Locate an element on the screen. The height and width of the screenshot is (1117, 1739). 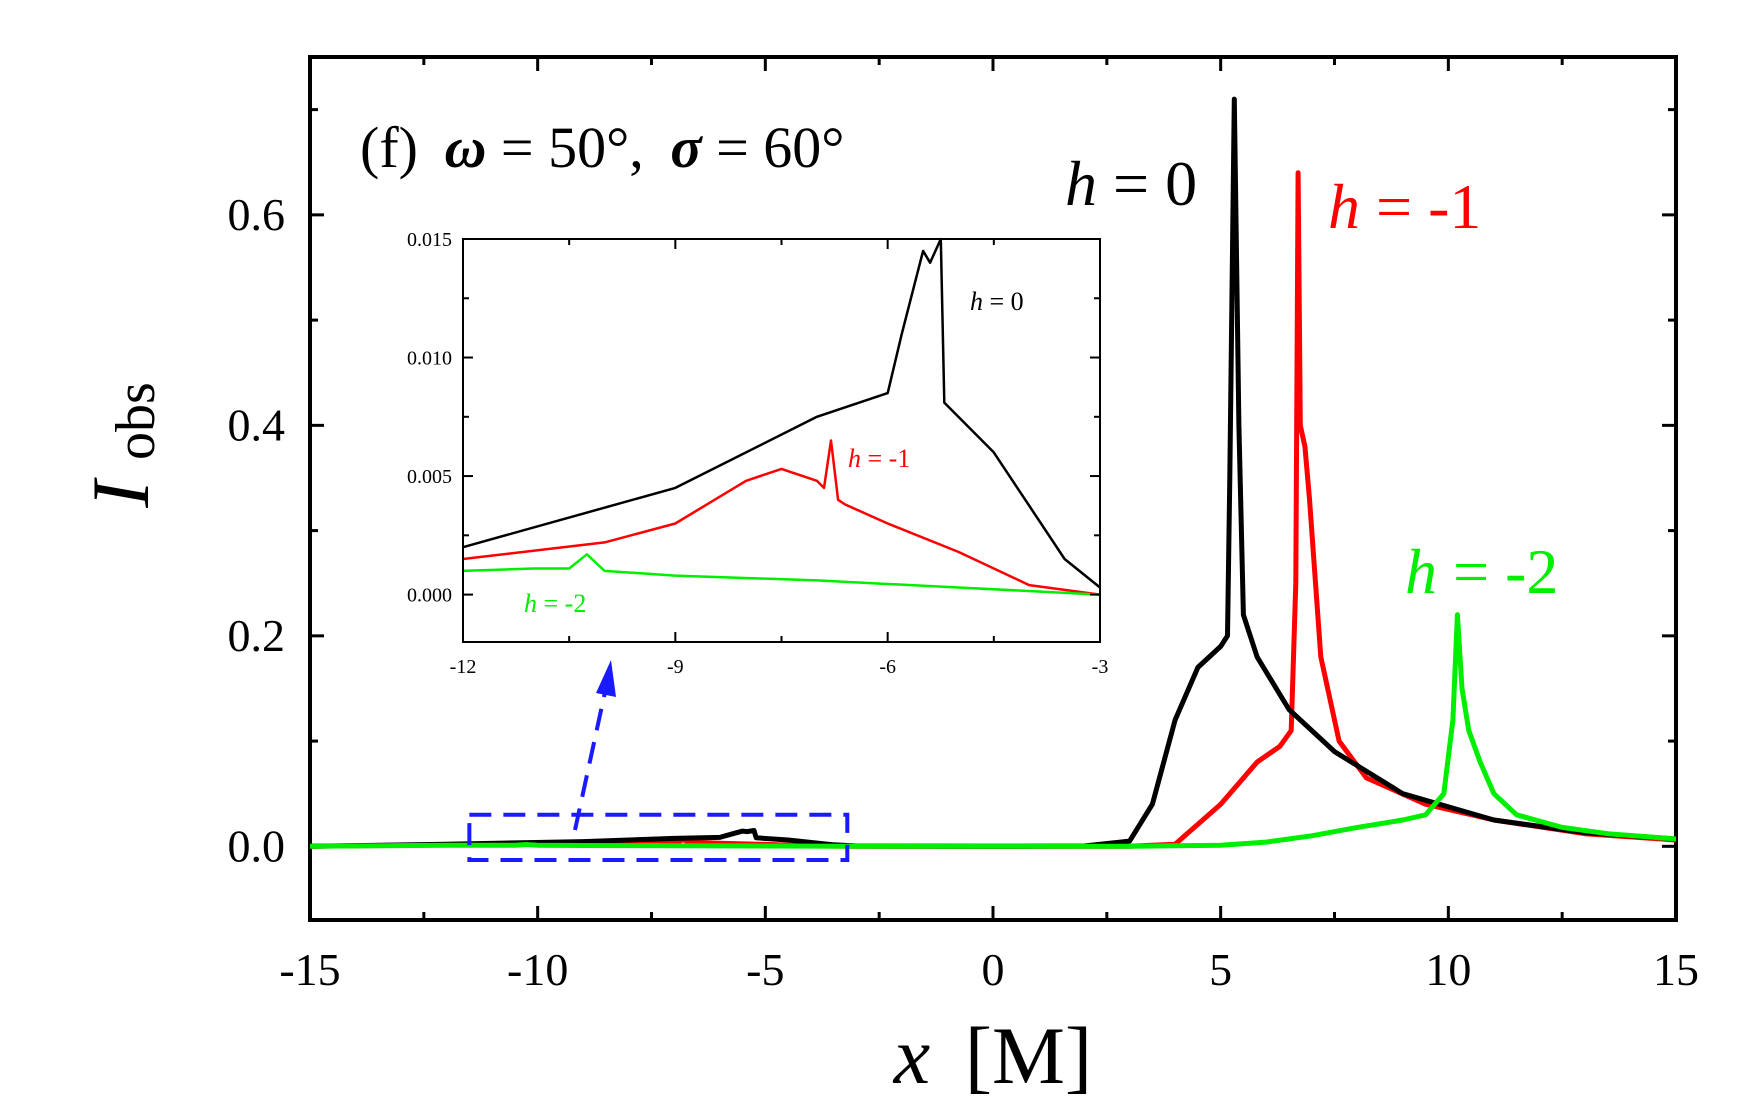
sigma-symbol: σ is located at coordinates (686, 147).